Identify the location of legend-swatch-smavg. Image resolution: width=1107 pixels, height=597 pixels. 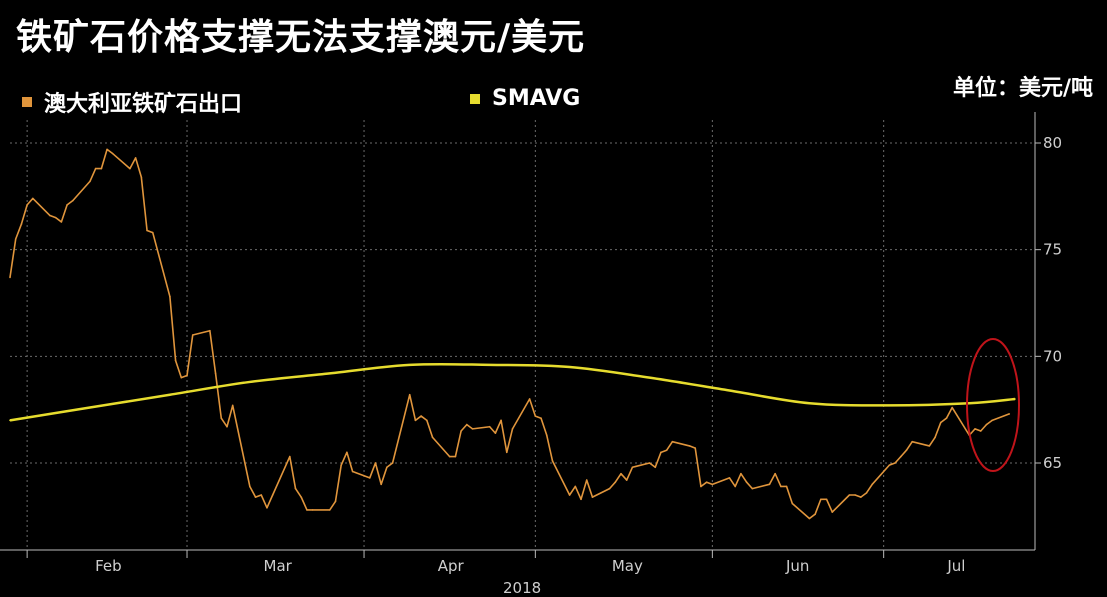
(475, 98).